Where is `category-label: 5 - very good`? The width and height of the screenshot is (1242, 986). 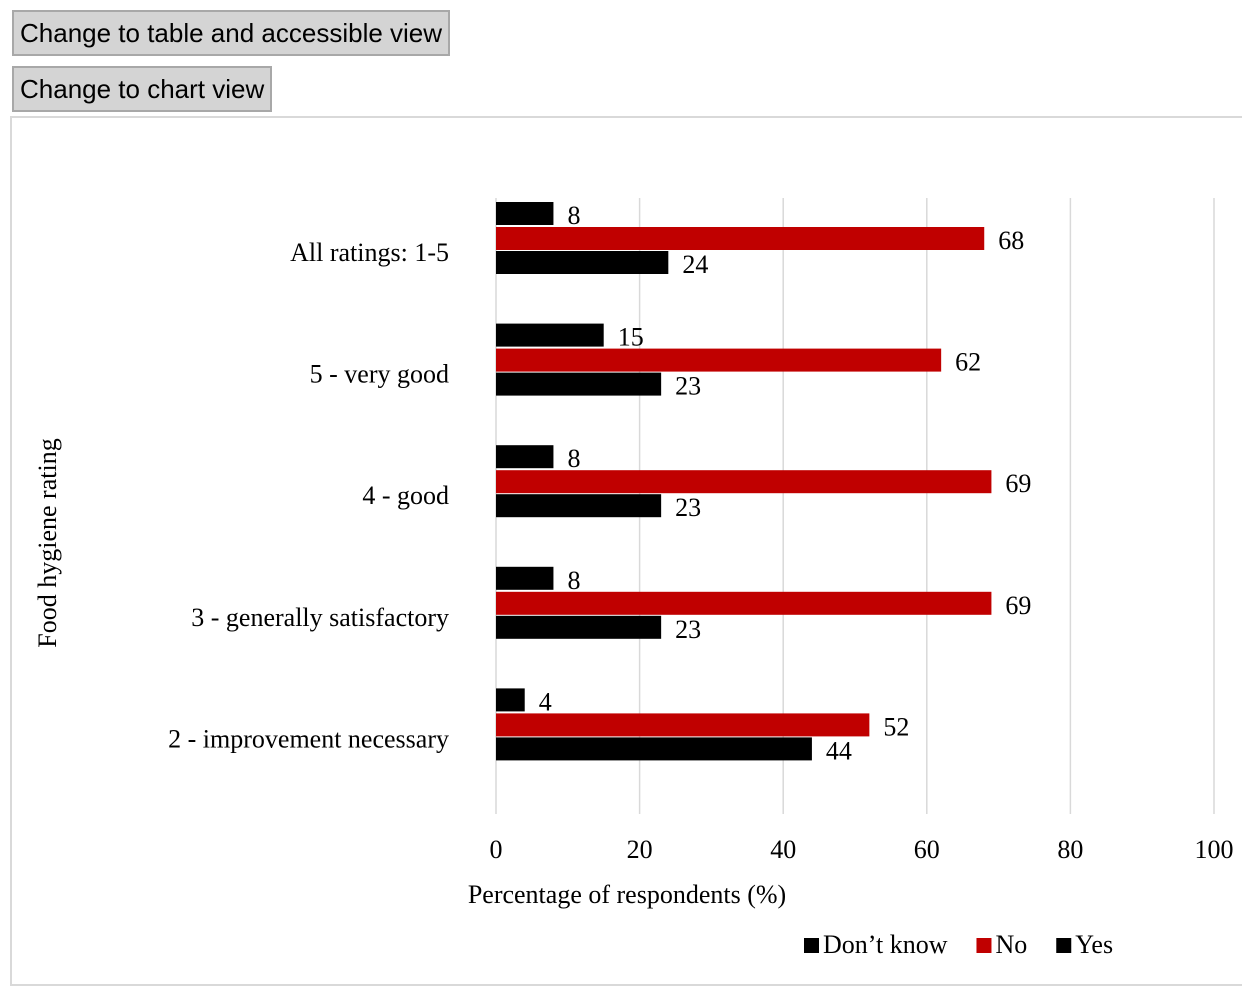 category-label: 5 - very good is located at coordinates (379, 374).